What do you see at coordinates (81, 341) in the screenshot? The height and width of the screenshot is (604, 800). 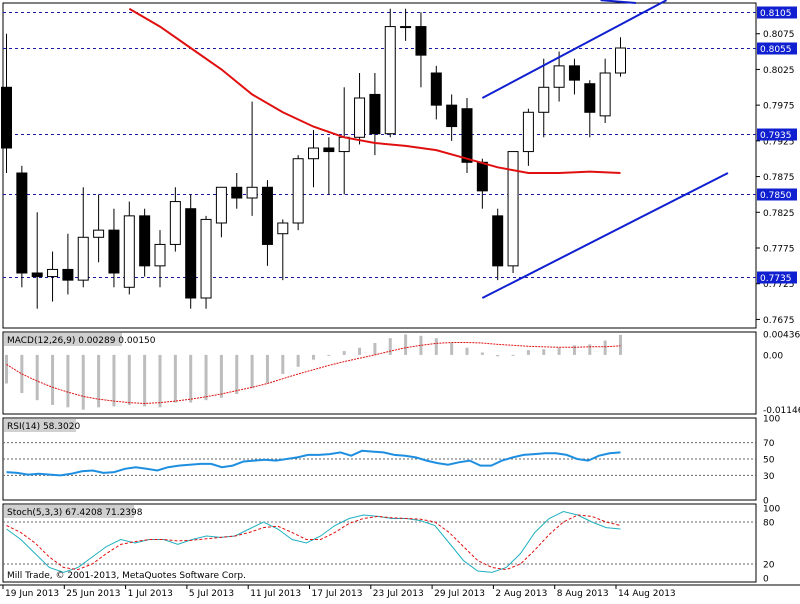 I see `macd-label: MACD(12,26,9) 0.00289 0.00150` at bounding box center [81, 341].